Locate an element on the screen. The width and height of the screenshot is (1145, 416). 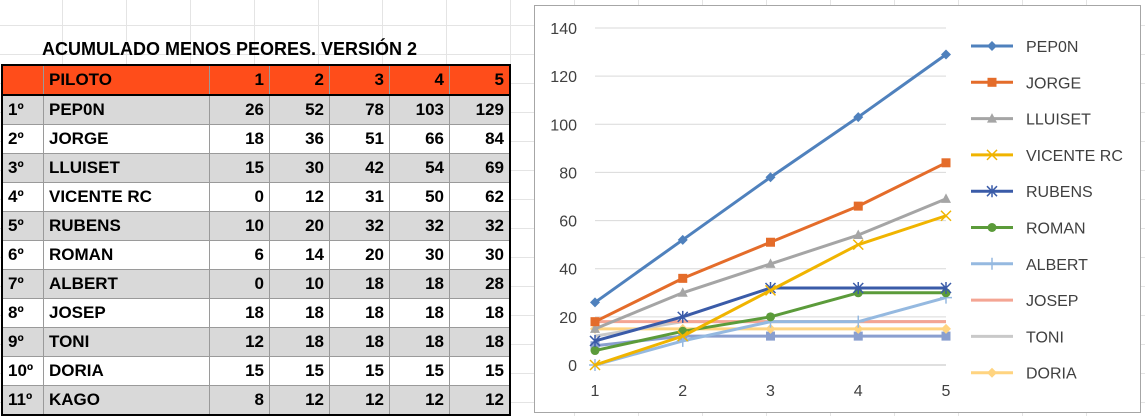
header-cell-race-1: 1 is located at coordinates (239, 80).